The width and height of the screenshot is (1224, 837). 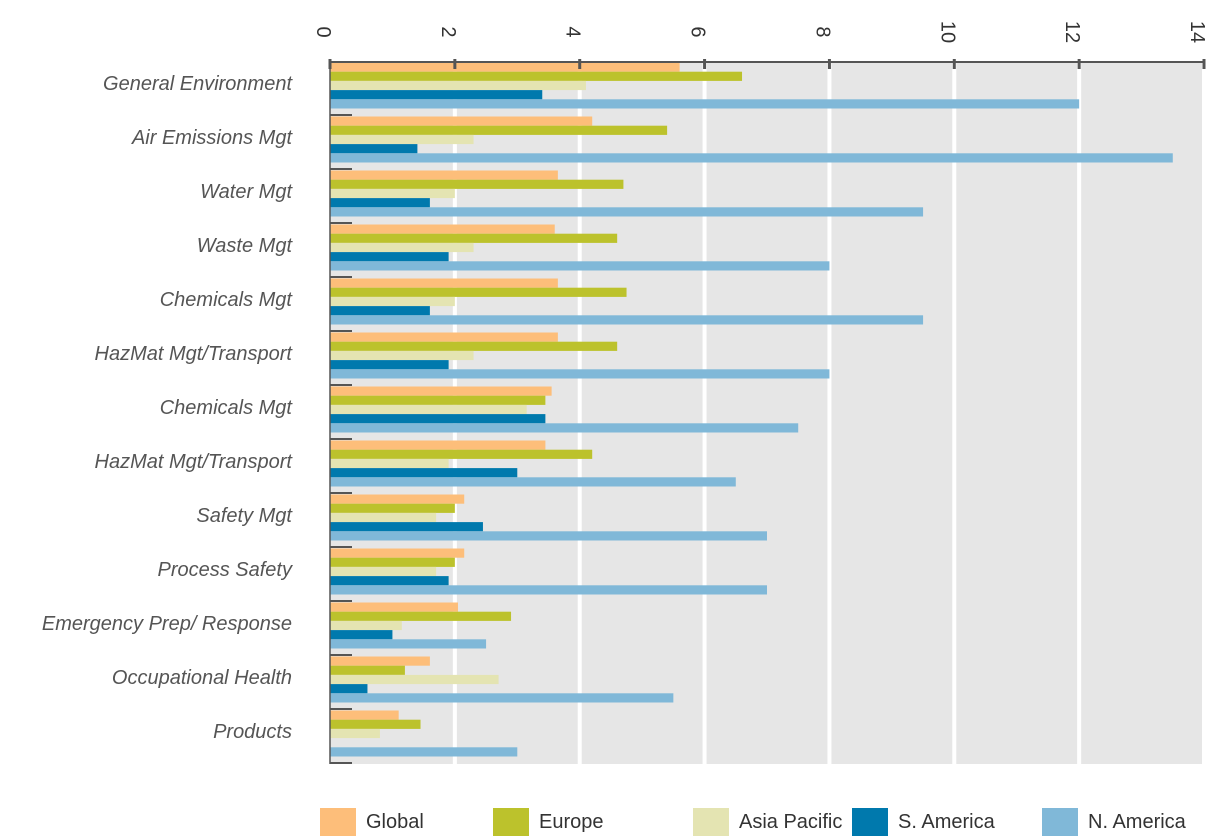 What do you see at coordinates (946, 821) in the screenshot?
I see `legend-label: S. America` at bounding box center [946, 821].